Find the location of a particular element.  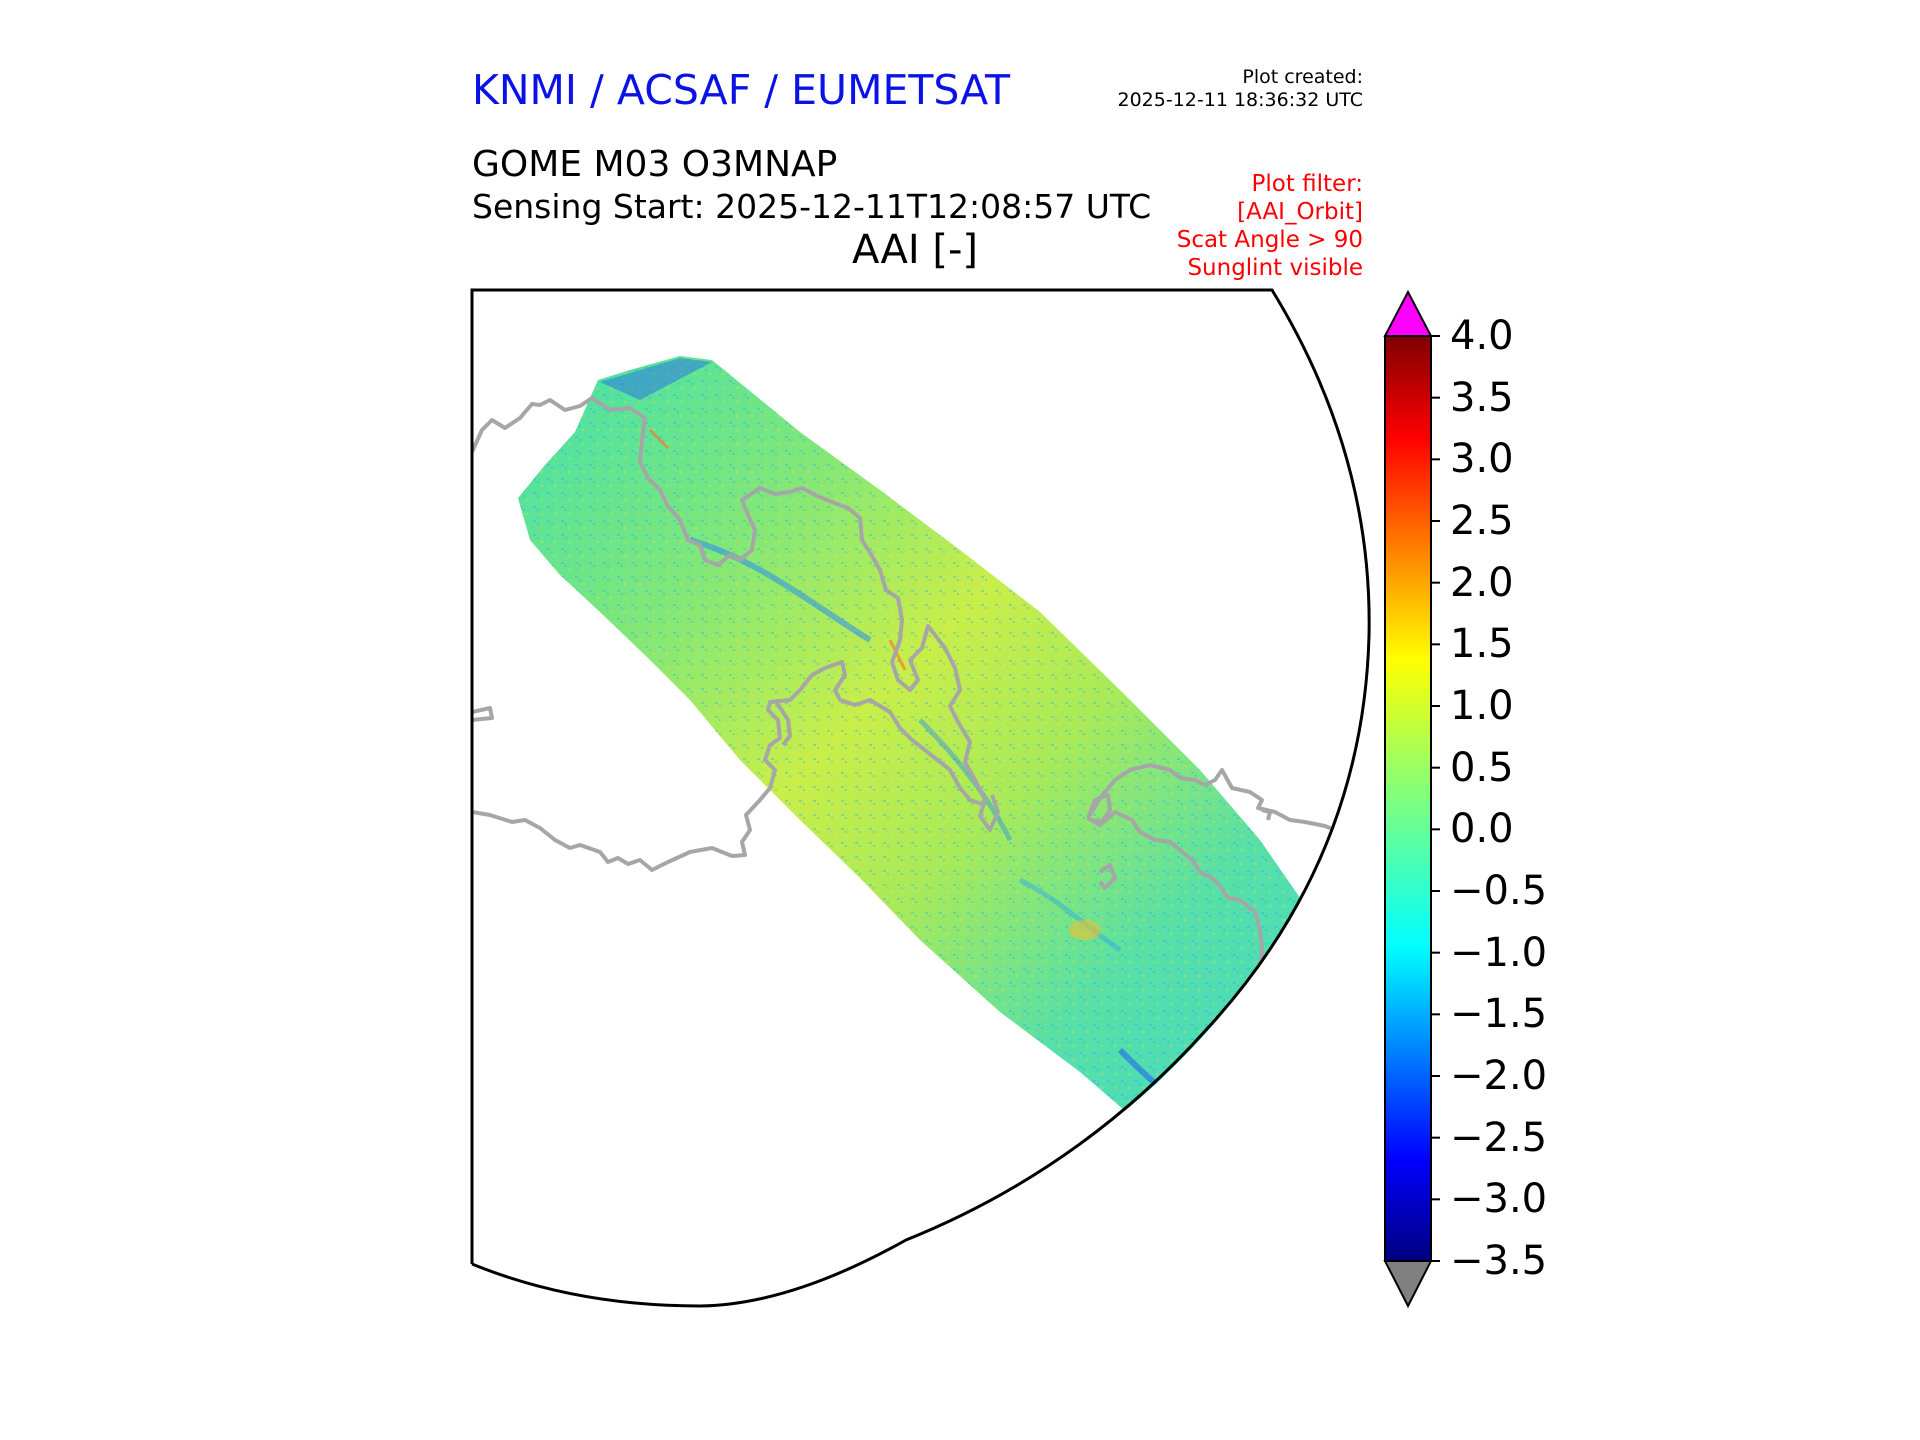

colorbar-gradient is located at coordinates (1408, 798).